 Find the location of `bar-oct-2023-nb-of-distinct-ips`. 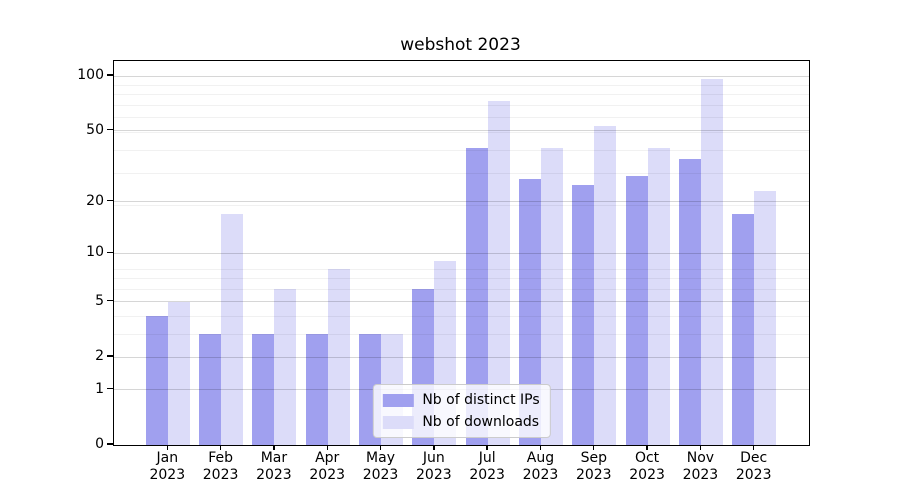

bar-oct-2023-nb-of-distinct-ips is located at coordinates (636, 310).